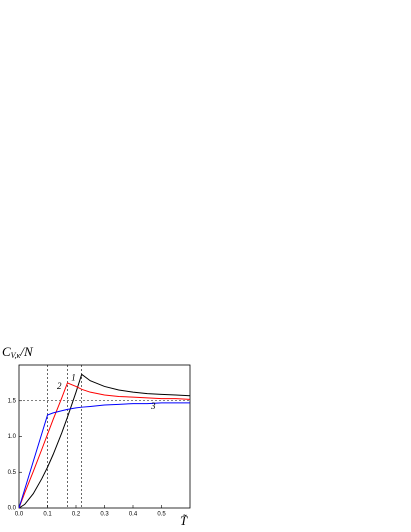  What do you see at coordinates (59, 386) in the screenshot?
I see `series-label: 2` at bounding box center [59, 386].